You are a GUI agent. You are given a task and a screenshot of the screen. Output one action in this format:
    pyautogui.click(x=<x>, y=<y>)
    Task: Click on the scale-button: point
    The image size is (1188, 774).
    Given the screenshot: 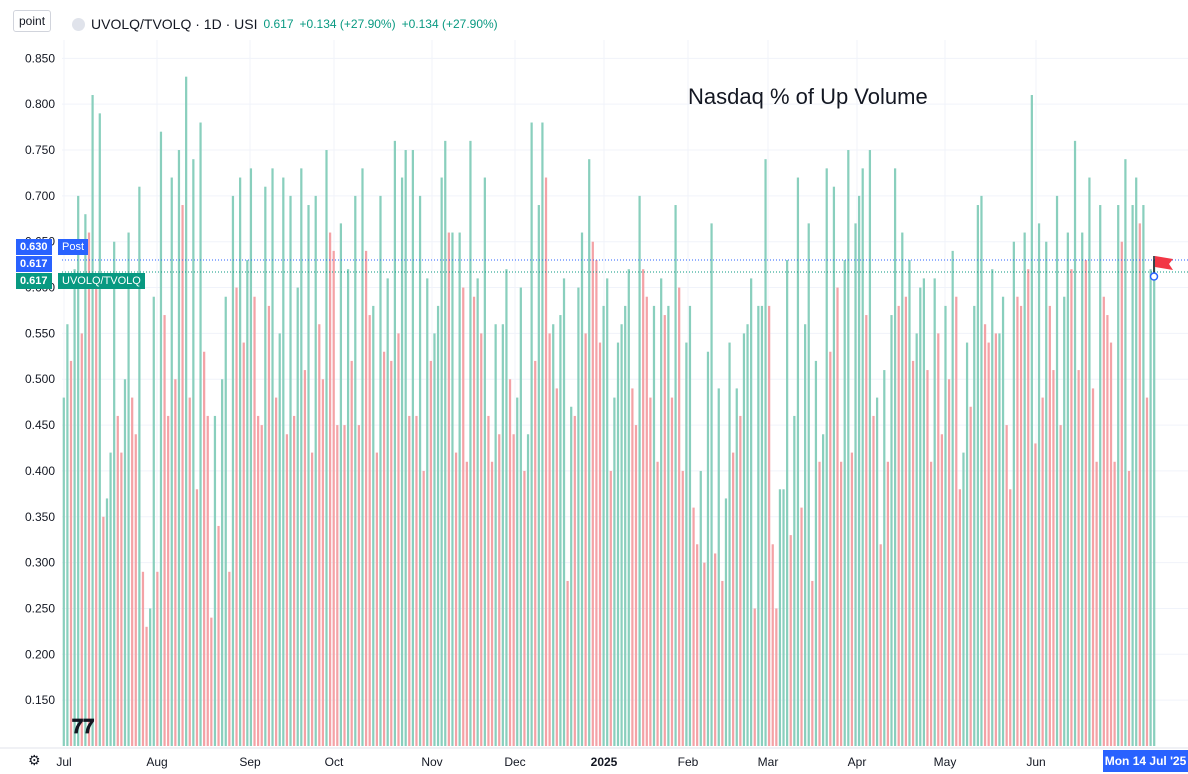 What is the action you would take?
    pyautogui.click(x=32, y=21)
    